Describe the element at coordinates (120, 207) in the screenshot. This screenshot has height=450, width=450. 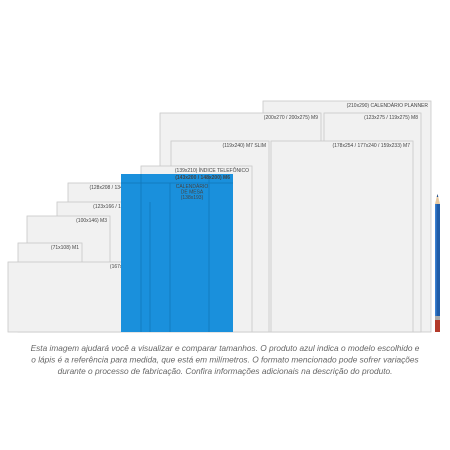
I see `size-label: (123x166 / 117x164) M4` at that location.